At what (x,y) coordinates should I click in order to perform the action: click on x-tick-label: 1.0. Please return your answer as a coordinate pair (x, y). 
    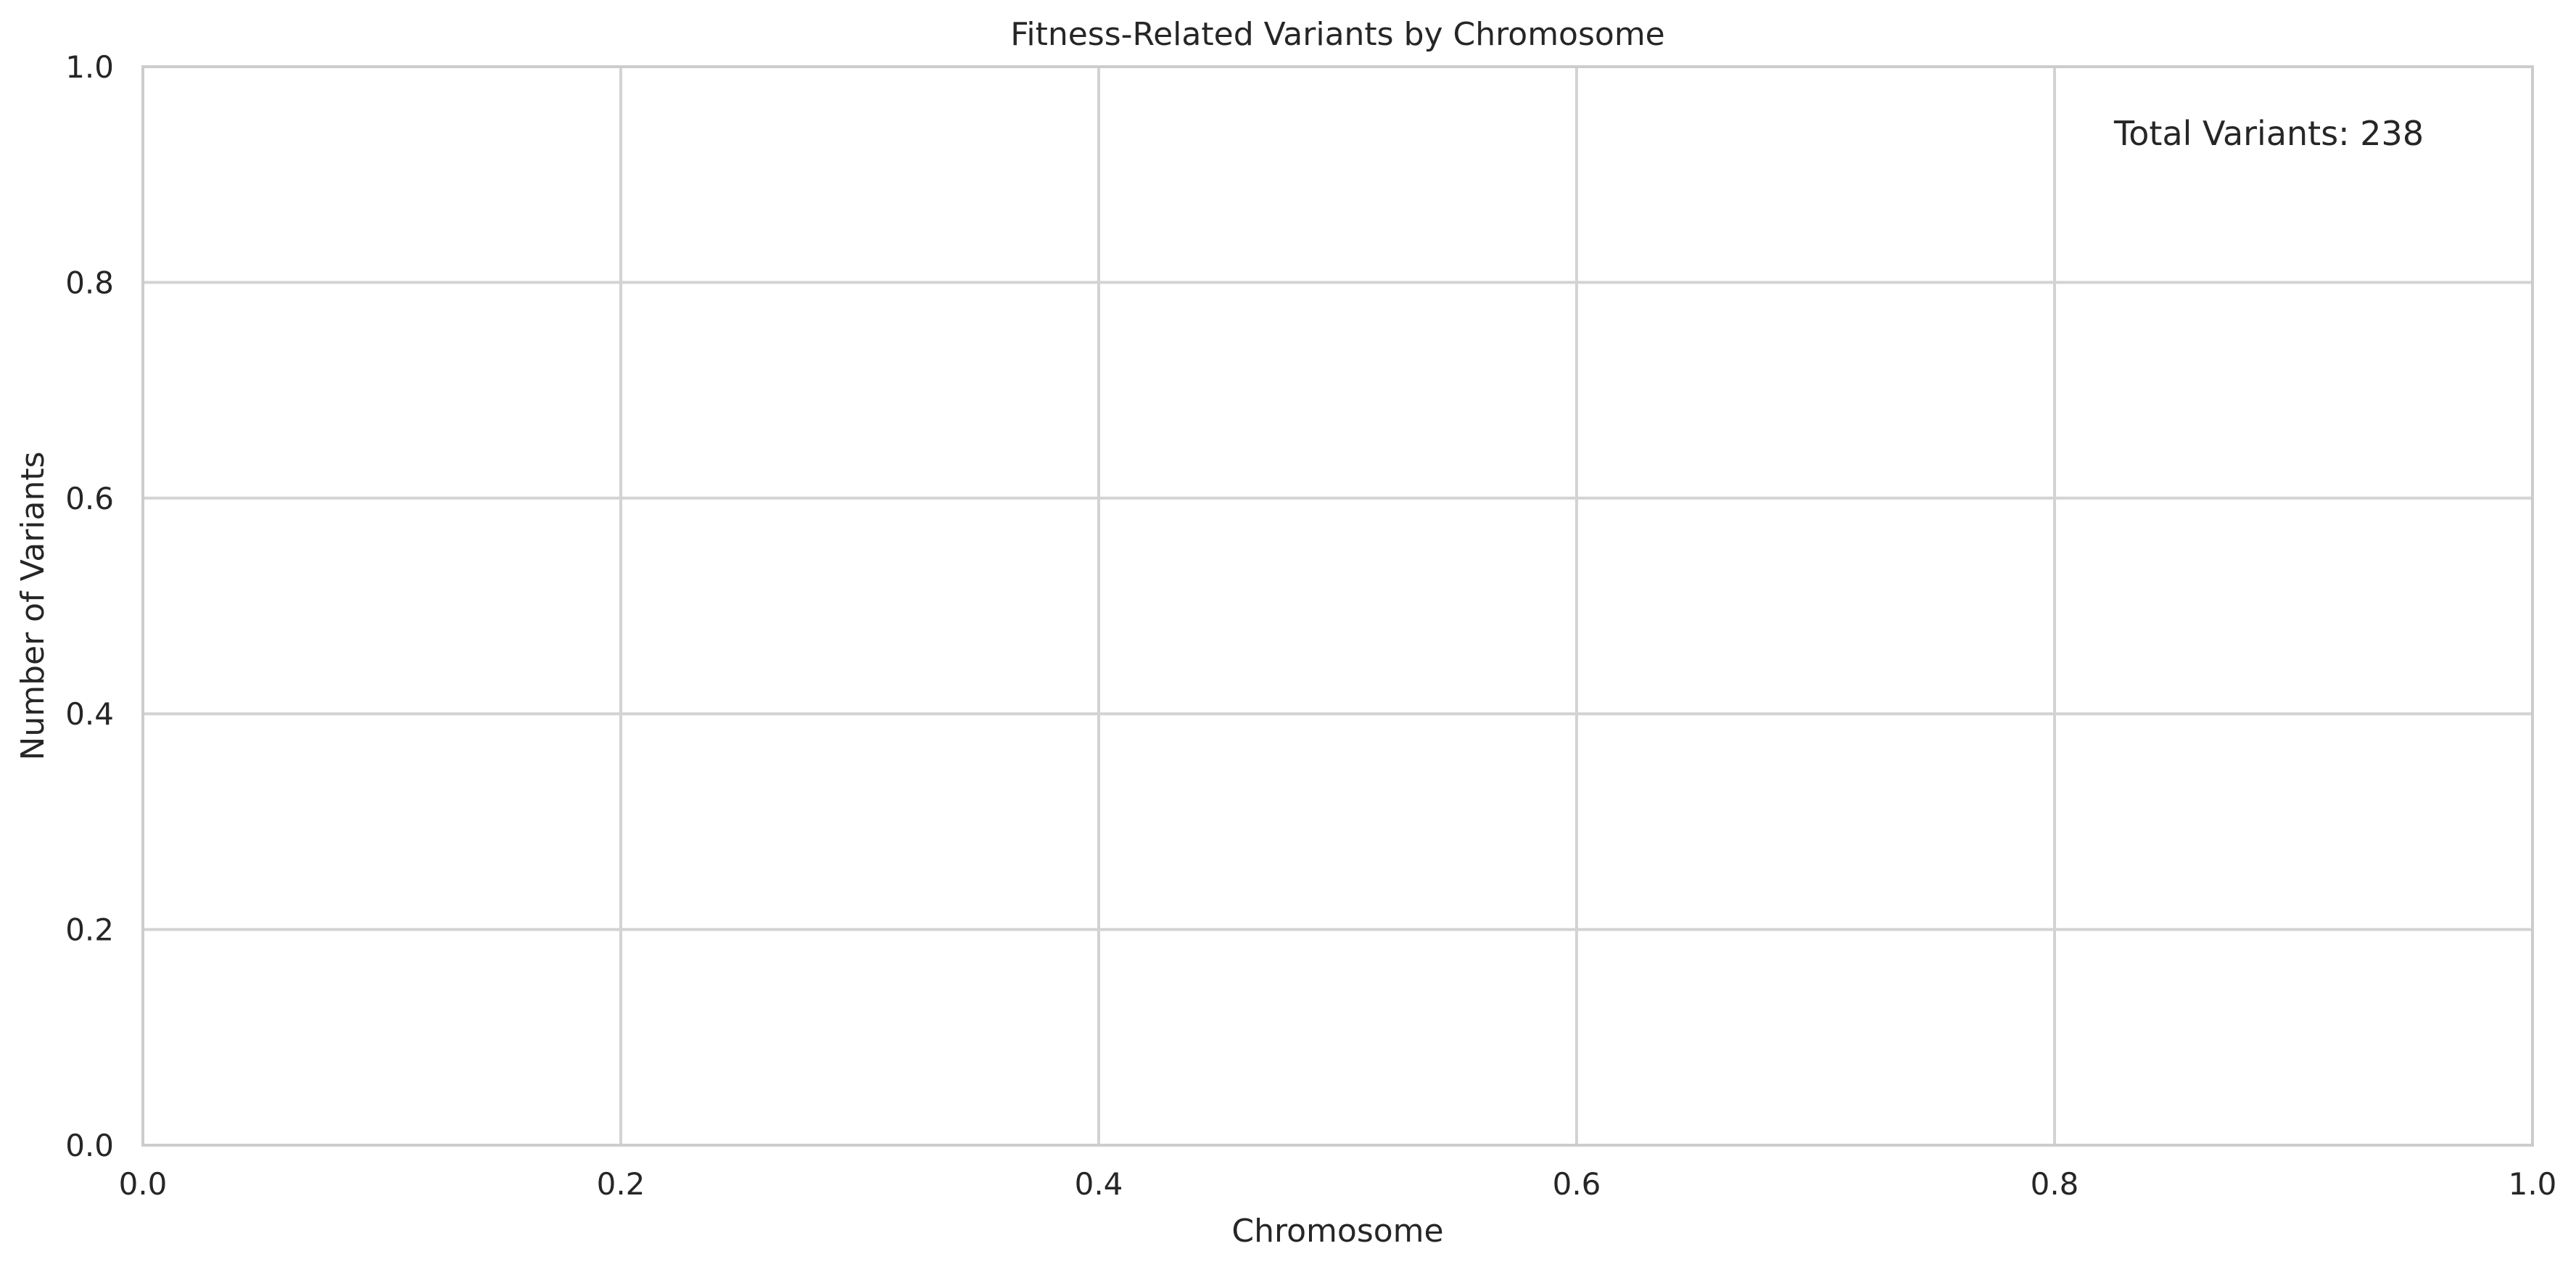
    Looking at the image, I should click on (2533, 1184).